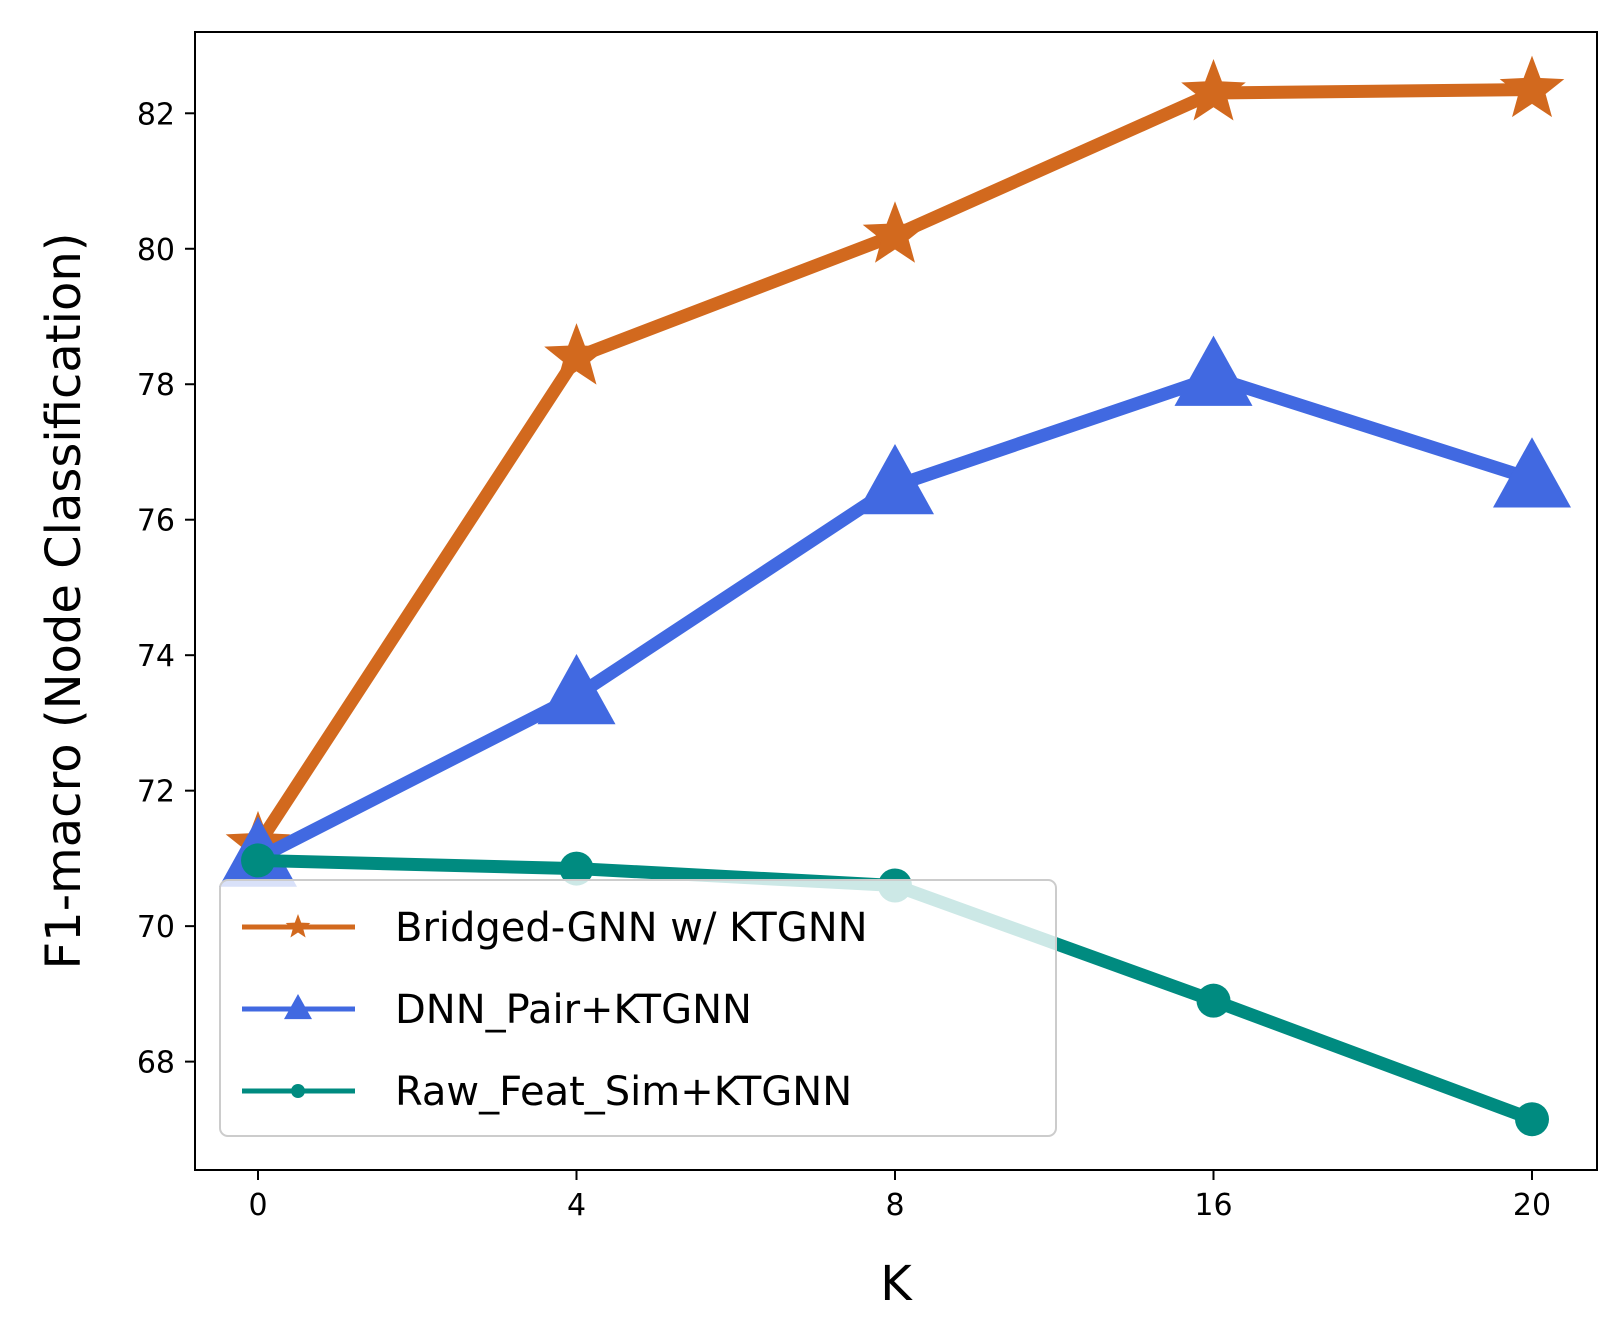 The image size is (1617, 1342). What do you see at coordinates (156, 927) in the screenshot?
I see `y-tick-label: 70` at bounding box center [156, 927].